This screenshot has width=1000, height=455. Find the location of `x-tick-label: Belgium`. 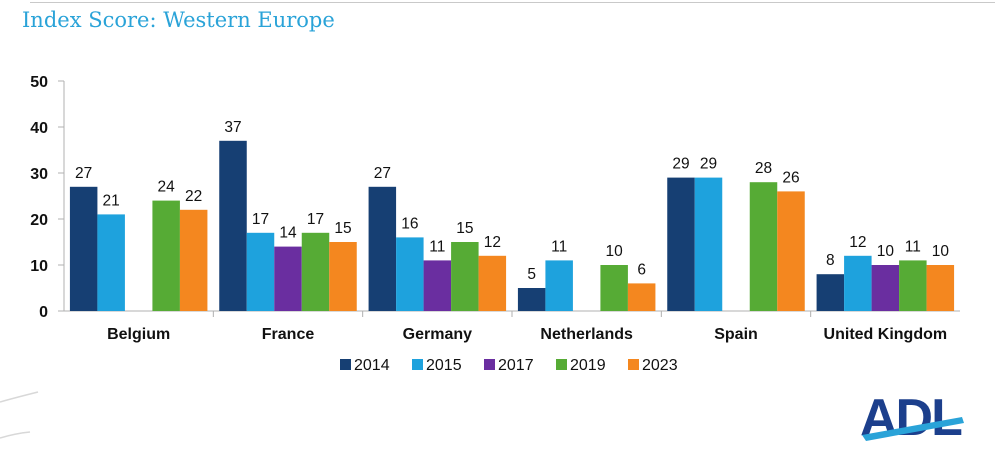

x-tick-label: Belgium is located at coordinates (138, 334).